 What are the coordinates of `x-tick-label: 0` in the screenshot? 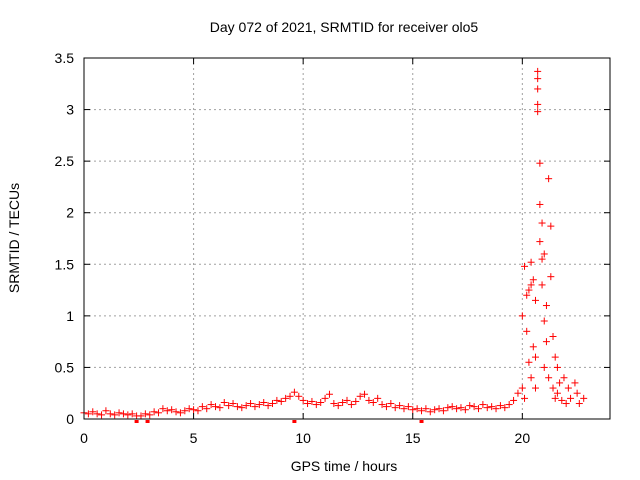 It's located at (84, 438).